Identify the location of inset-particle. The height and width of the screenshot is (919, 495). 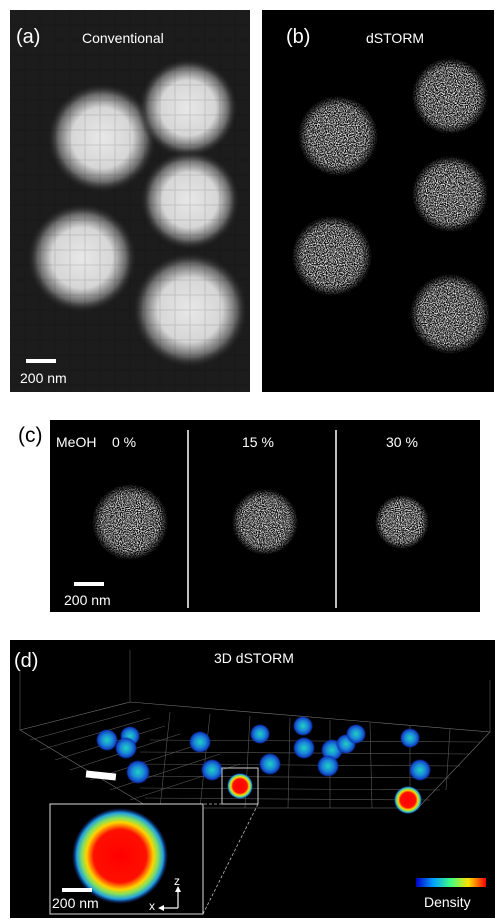
(120, 856).